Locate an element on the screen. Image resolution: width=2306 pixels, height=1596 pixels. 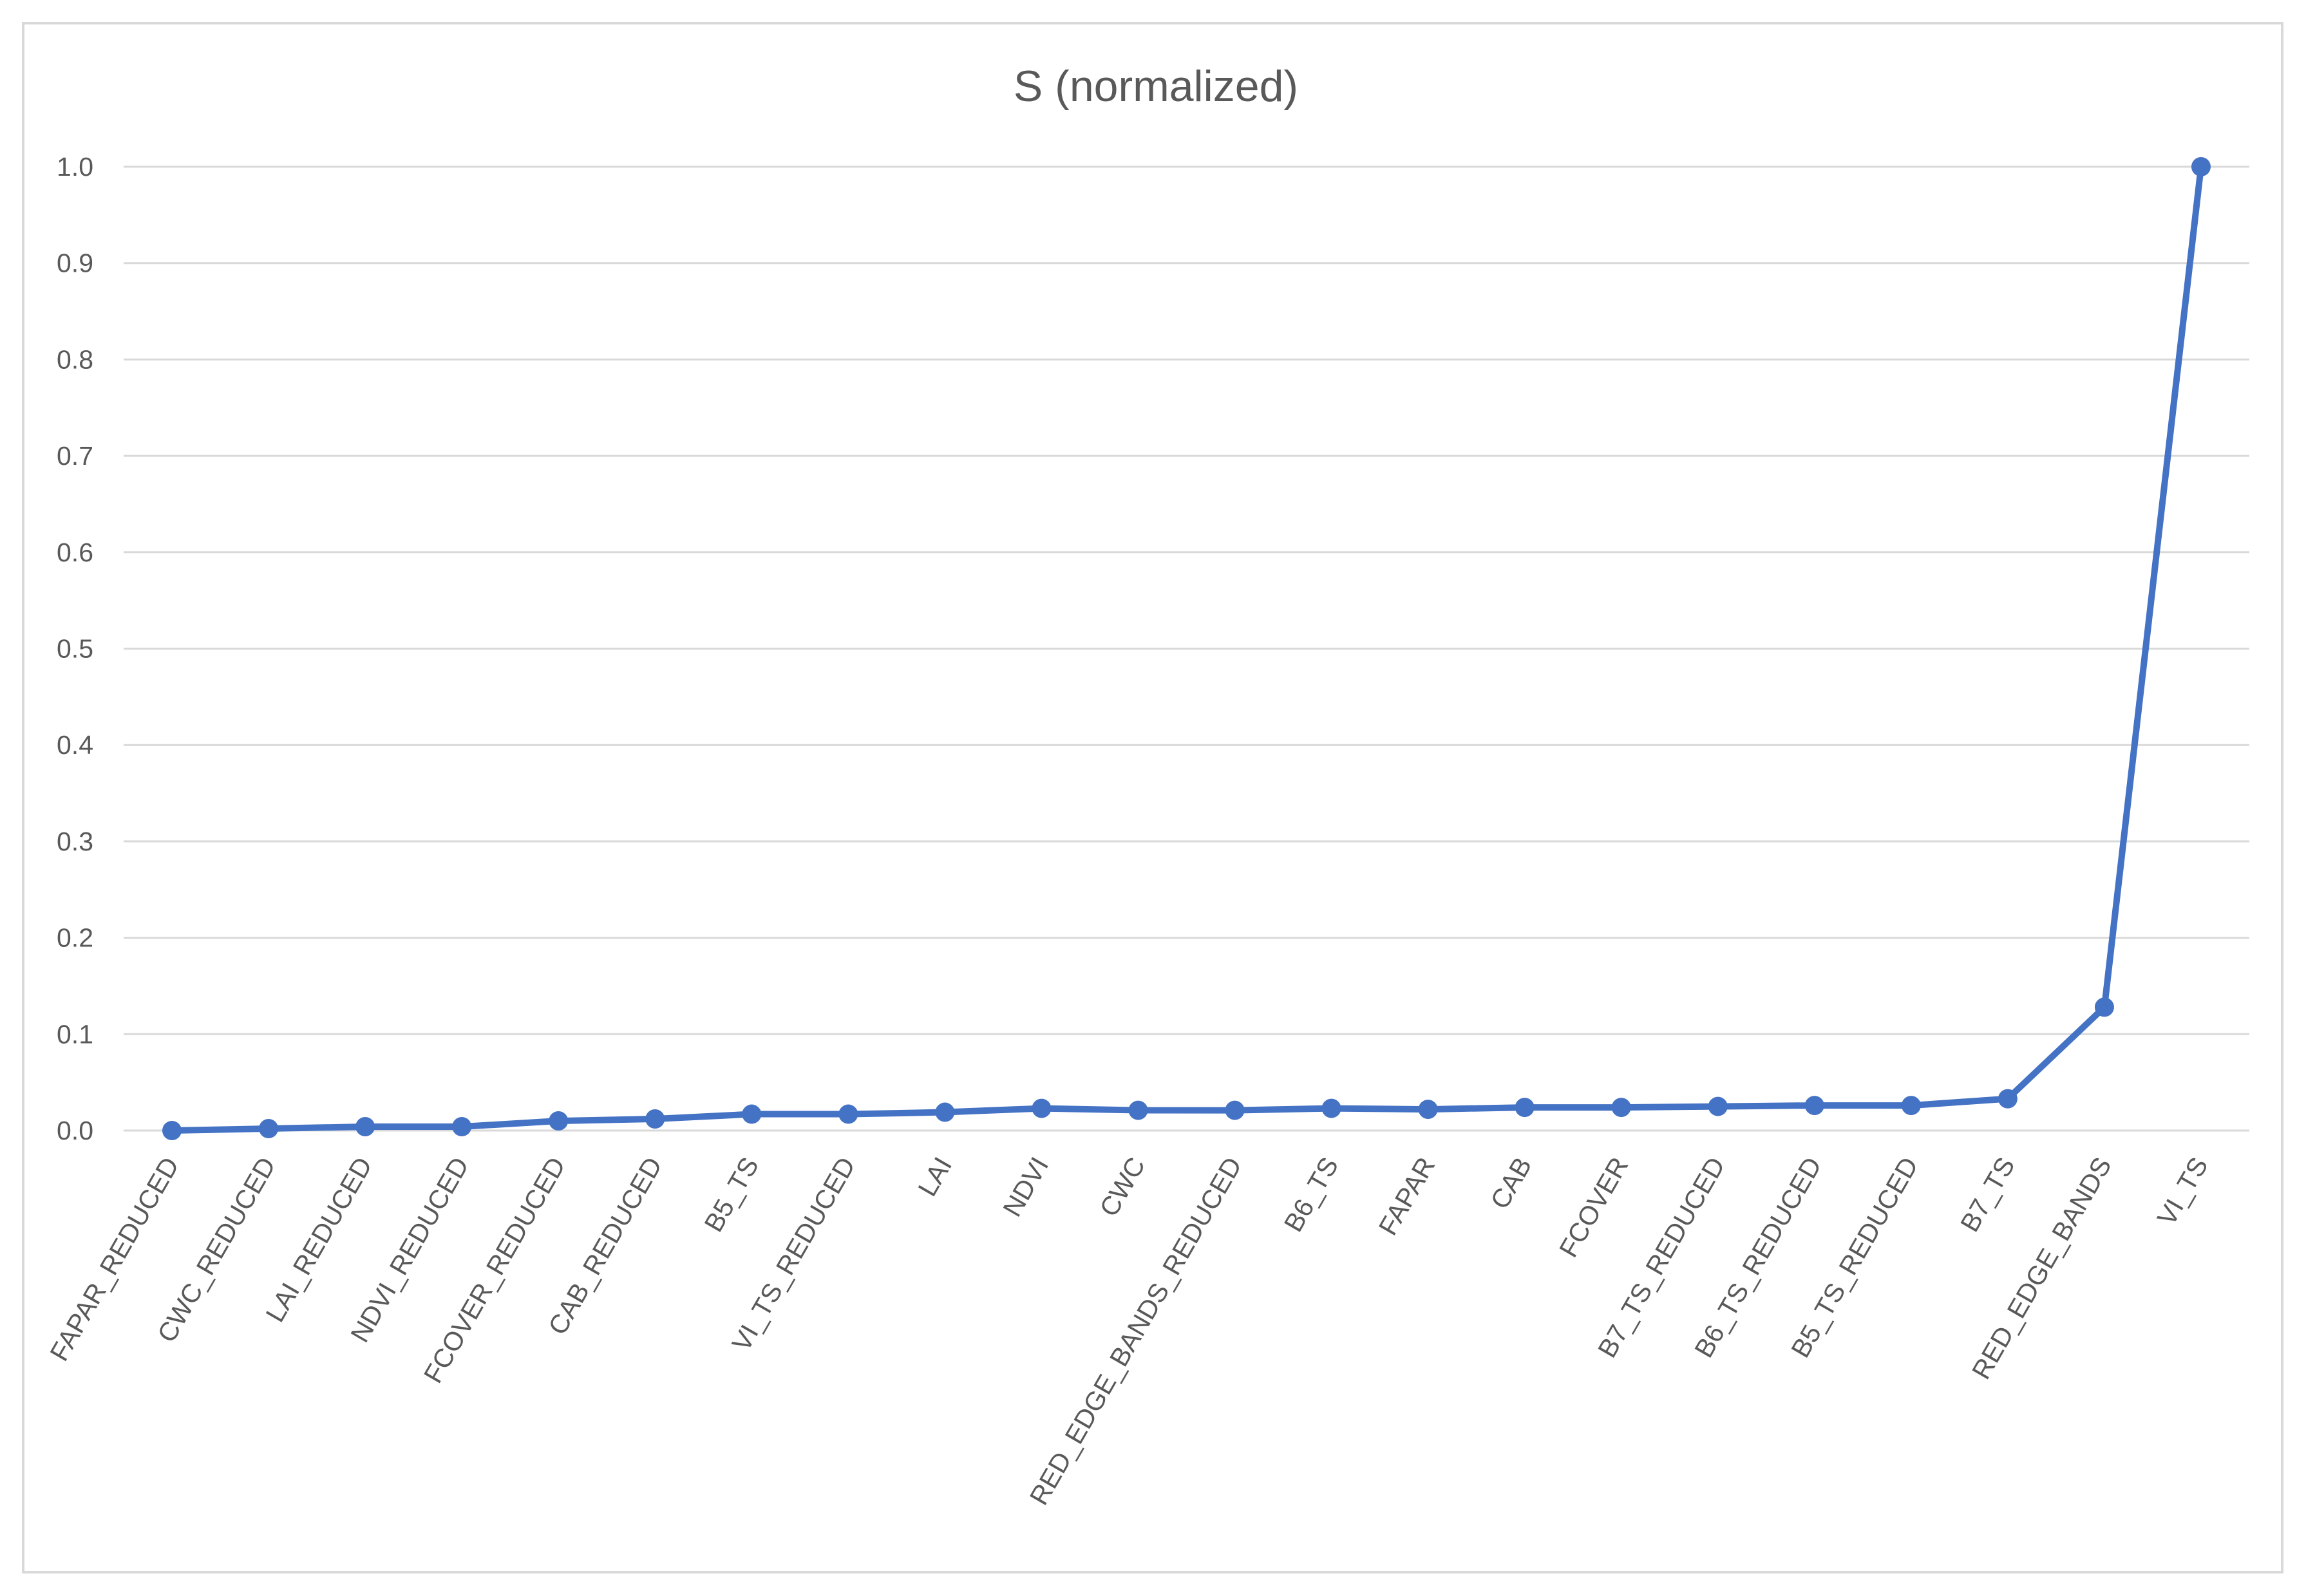
y-tick-label: 0.6 is located at coordinates (75, 552).